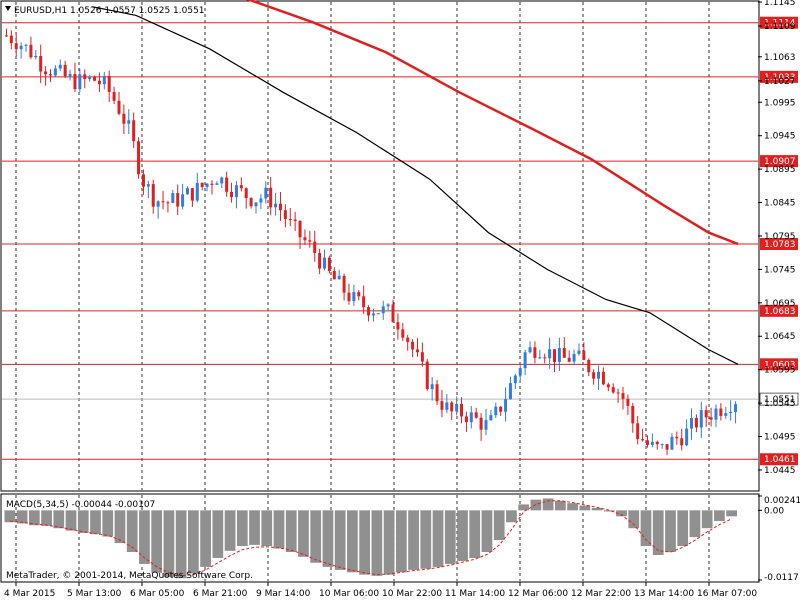 The height and width of the screenshot is (600, 800). Describe the element at coordinates (349, 594) in the screenshot. I see `time-label: 10 Mar 06:00` at that location.